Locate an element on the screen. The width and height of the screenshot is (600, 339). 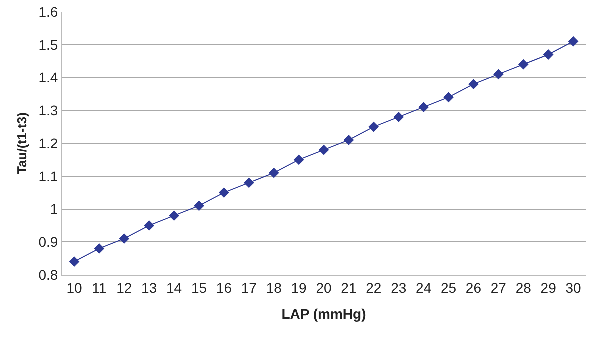
y-tick-label: 1.5 is located at coordinates (48, 44).